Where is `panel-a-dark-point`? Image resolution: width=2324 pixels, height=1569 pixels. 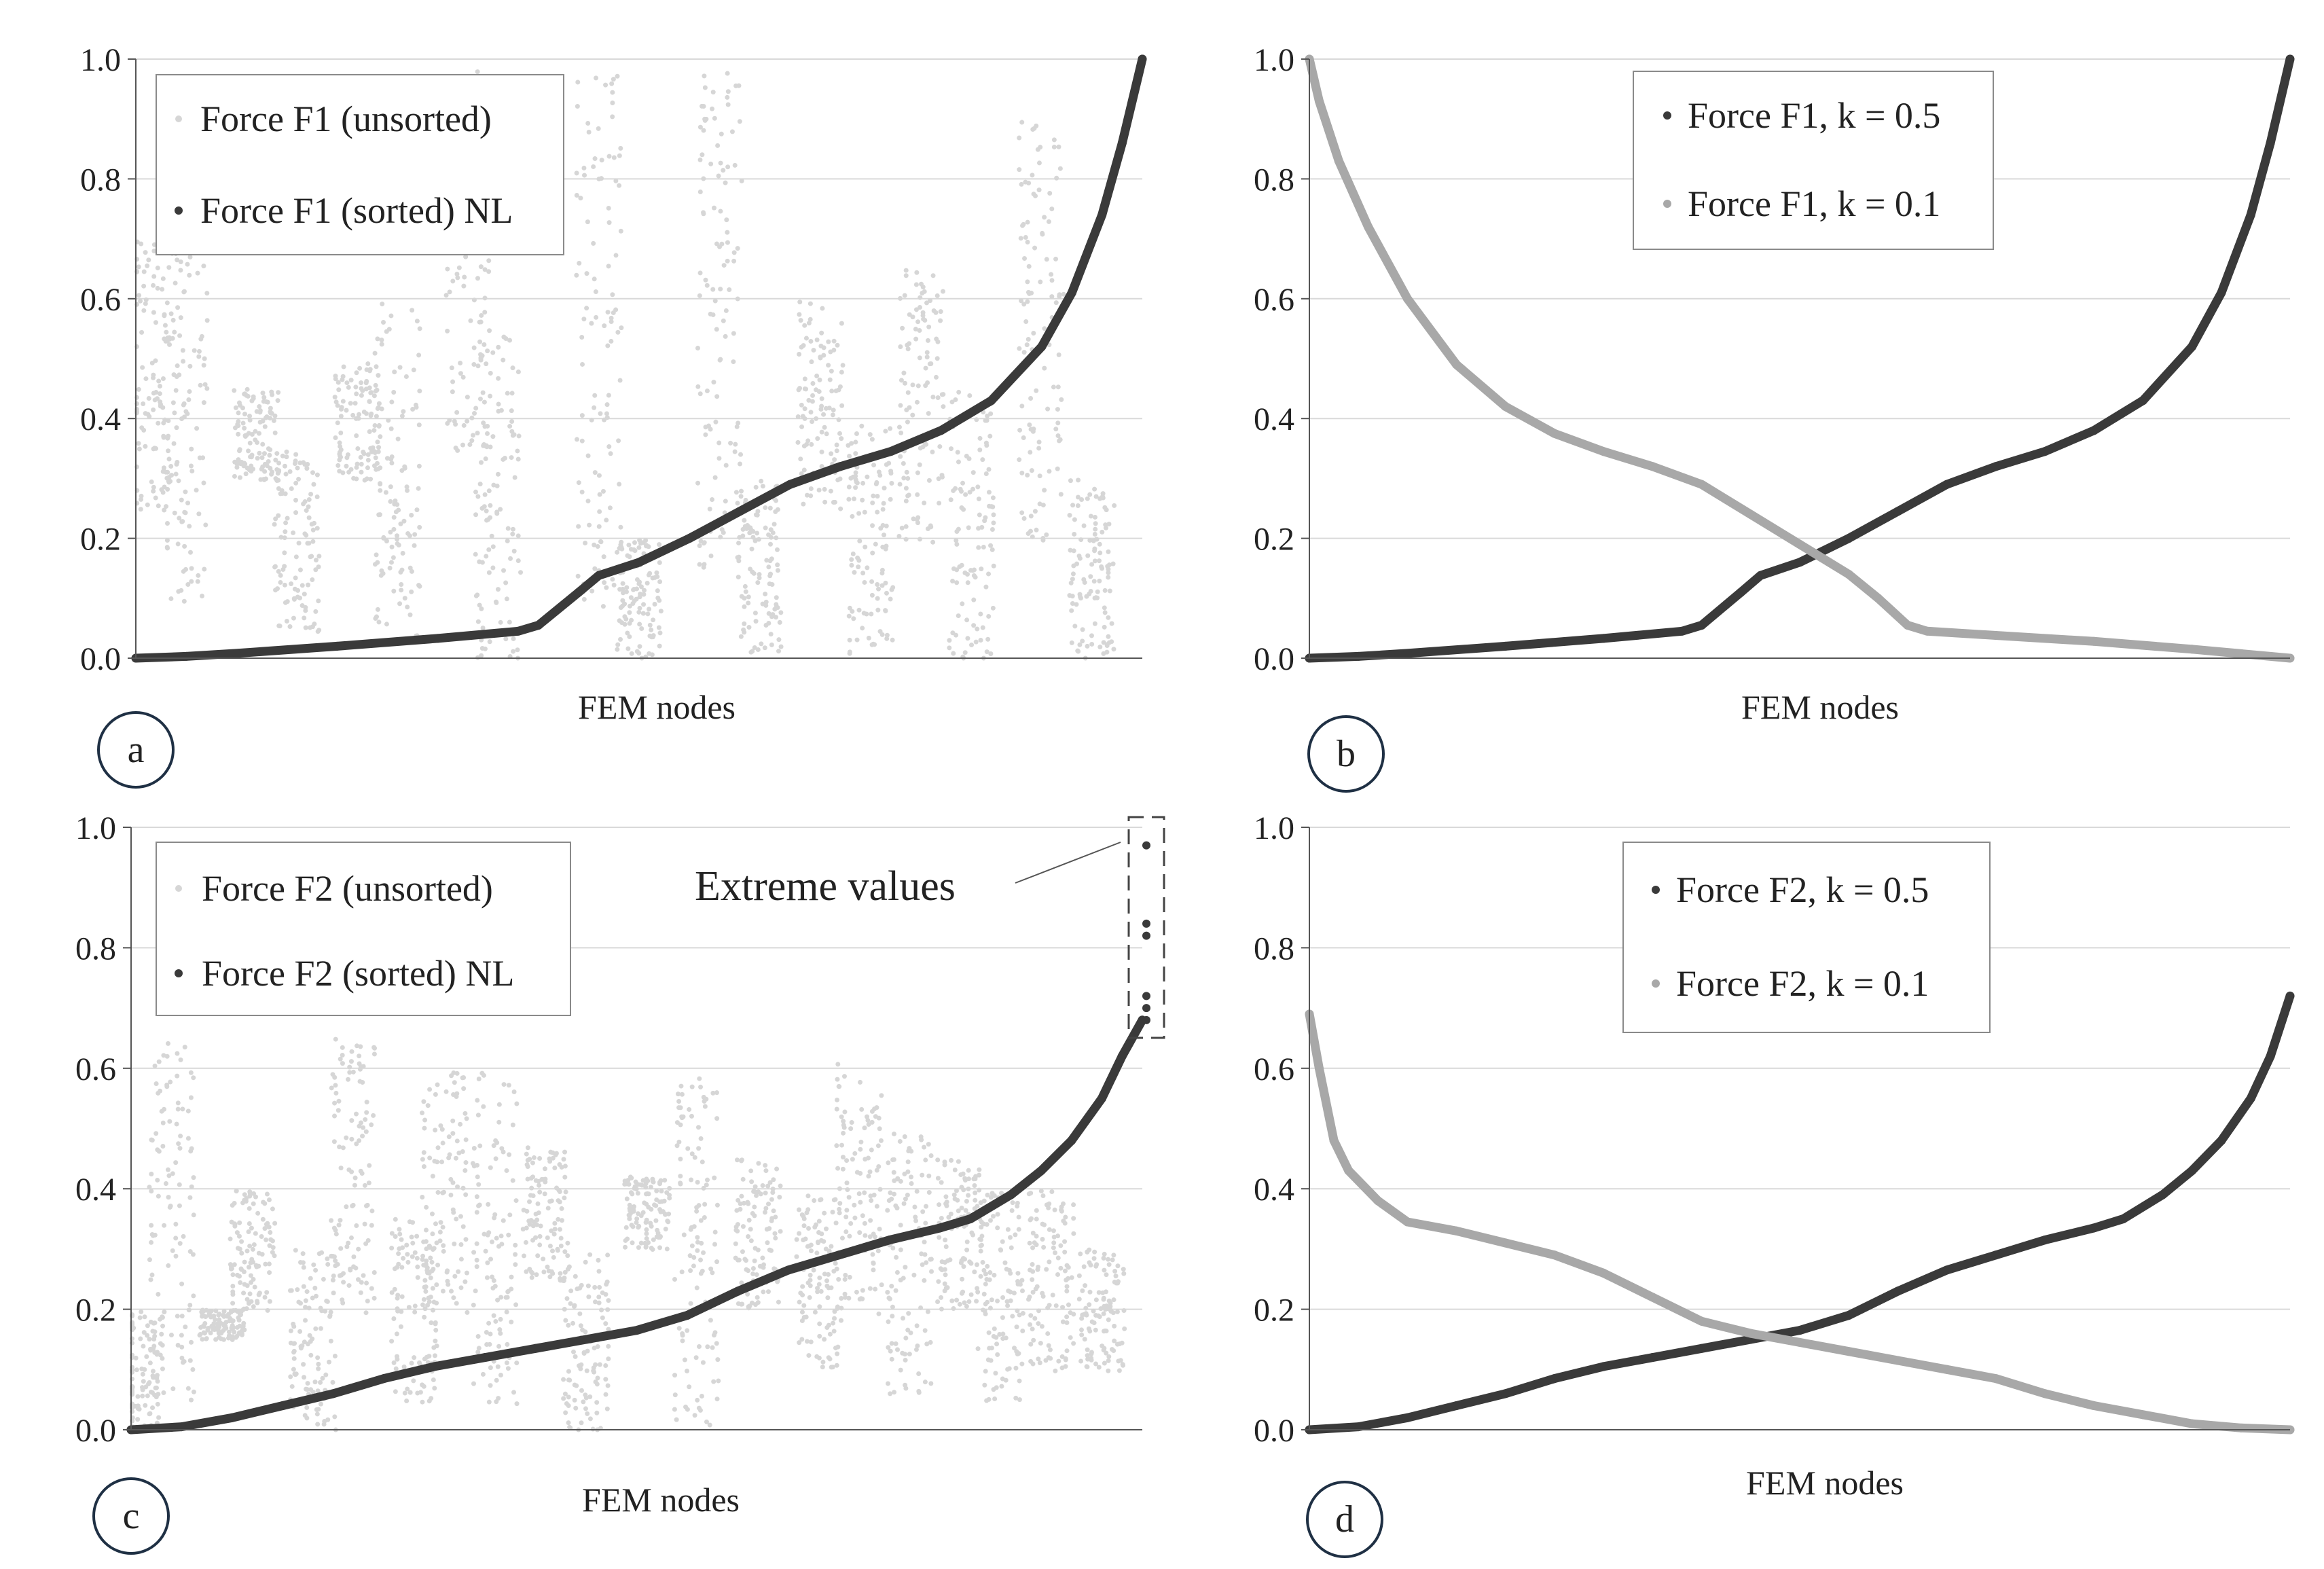
panel-a-dark-point is located at coordinates (578, 592).